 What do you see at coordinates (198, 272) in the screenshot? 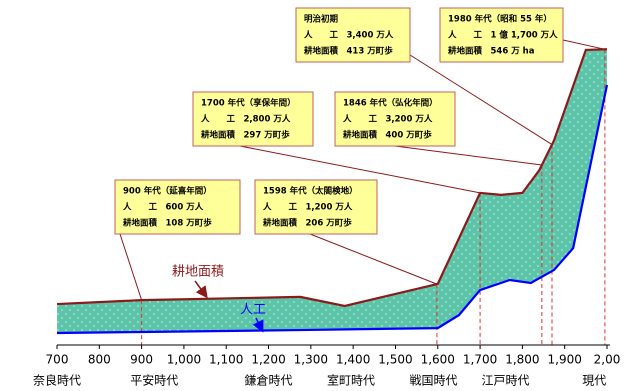
I see `series-label: 耕地面積` at bounding box center [198, 272].